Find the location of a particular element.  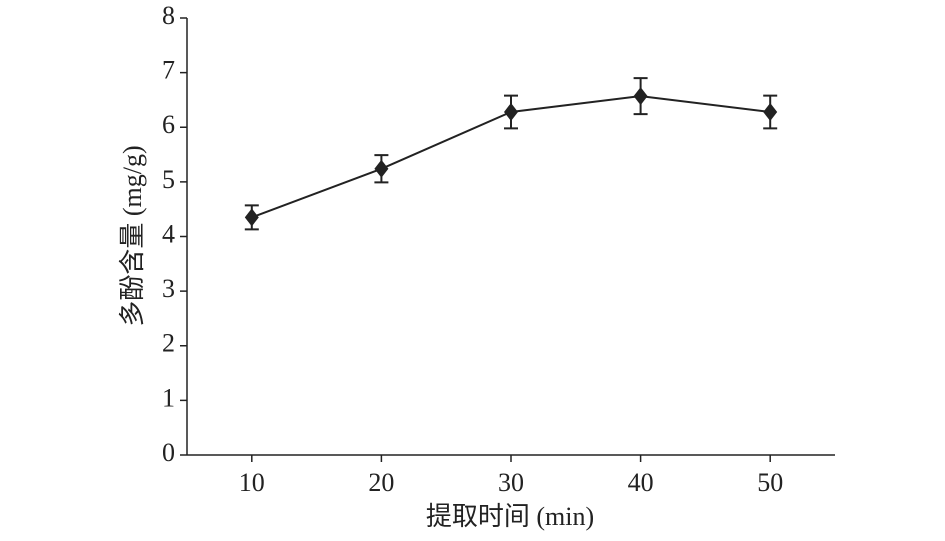

y-tick-label: 3 is located at coordinates (168, 288).